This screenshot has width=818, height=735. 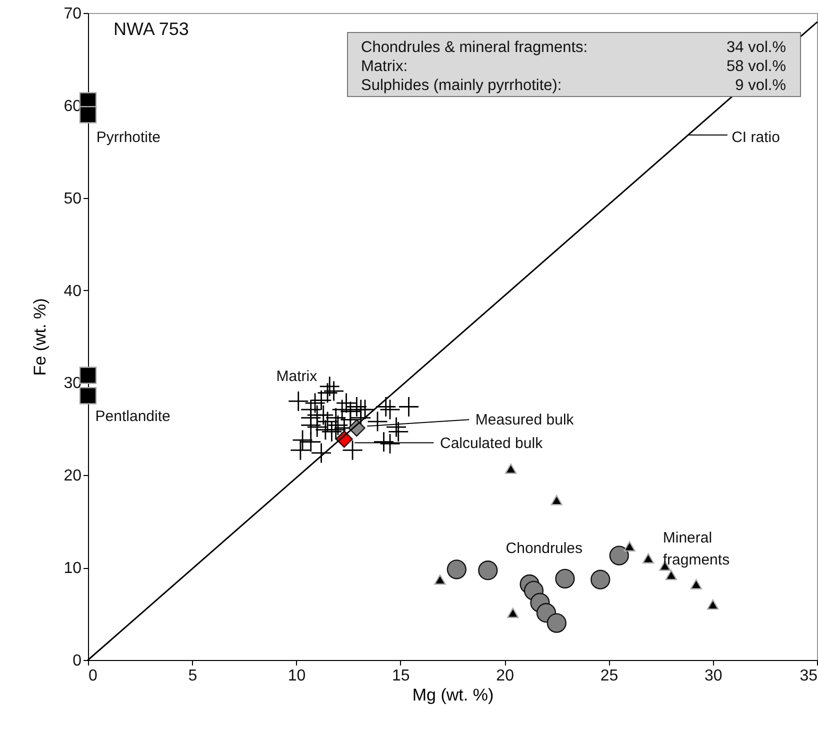 I want to click on annotation: 58 vol.%, so click(x=756, y=67).